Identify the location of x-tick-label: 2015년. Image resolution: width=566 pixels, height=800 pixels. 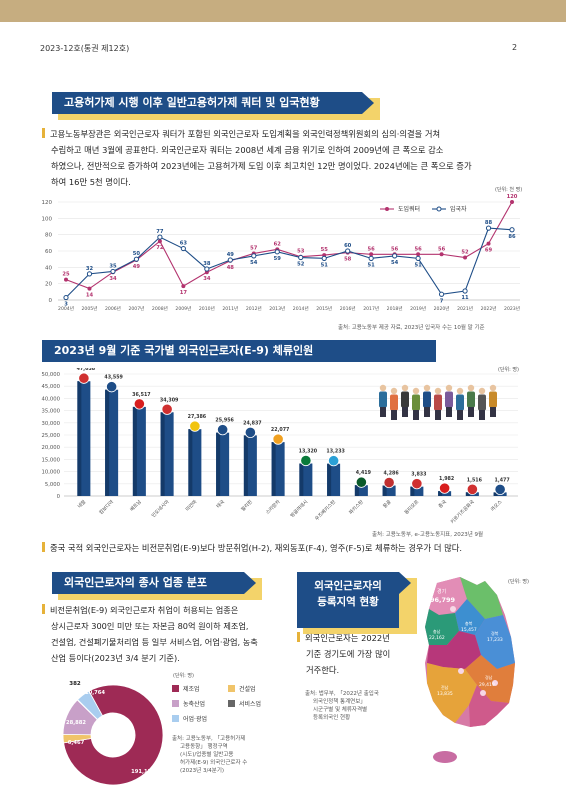
(324, 308).